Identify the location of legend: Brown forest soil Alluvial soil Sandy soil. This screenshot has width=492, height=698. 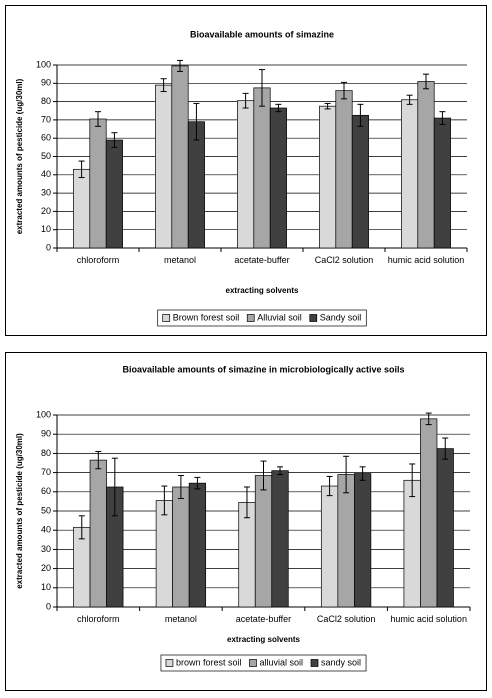
(262, 318).